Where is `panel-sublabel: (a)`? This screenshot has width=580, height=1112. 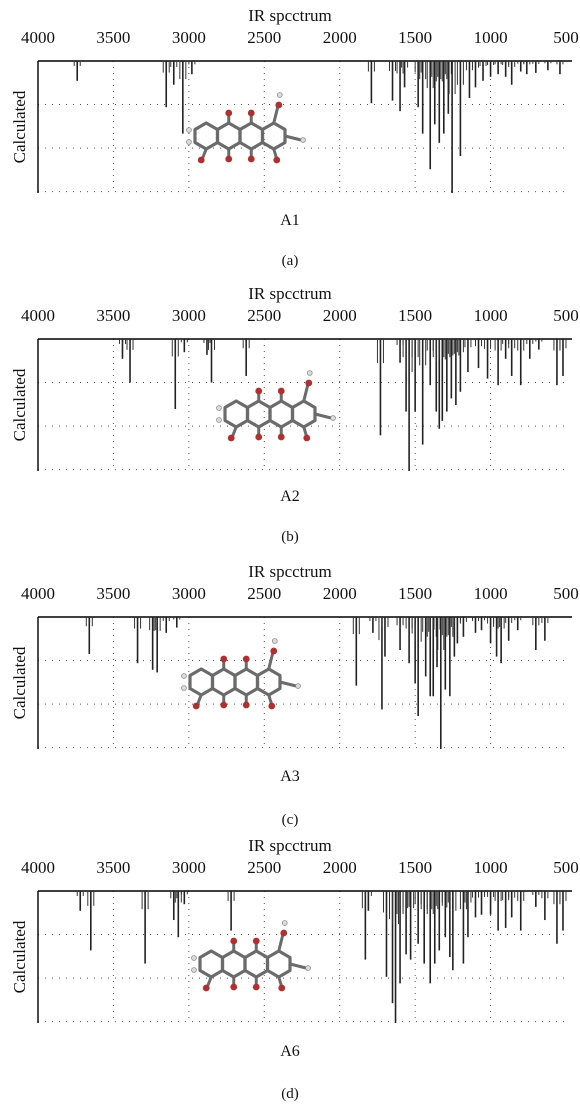 panel-sublabel: (a) is located at coordinates (290, 261).